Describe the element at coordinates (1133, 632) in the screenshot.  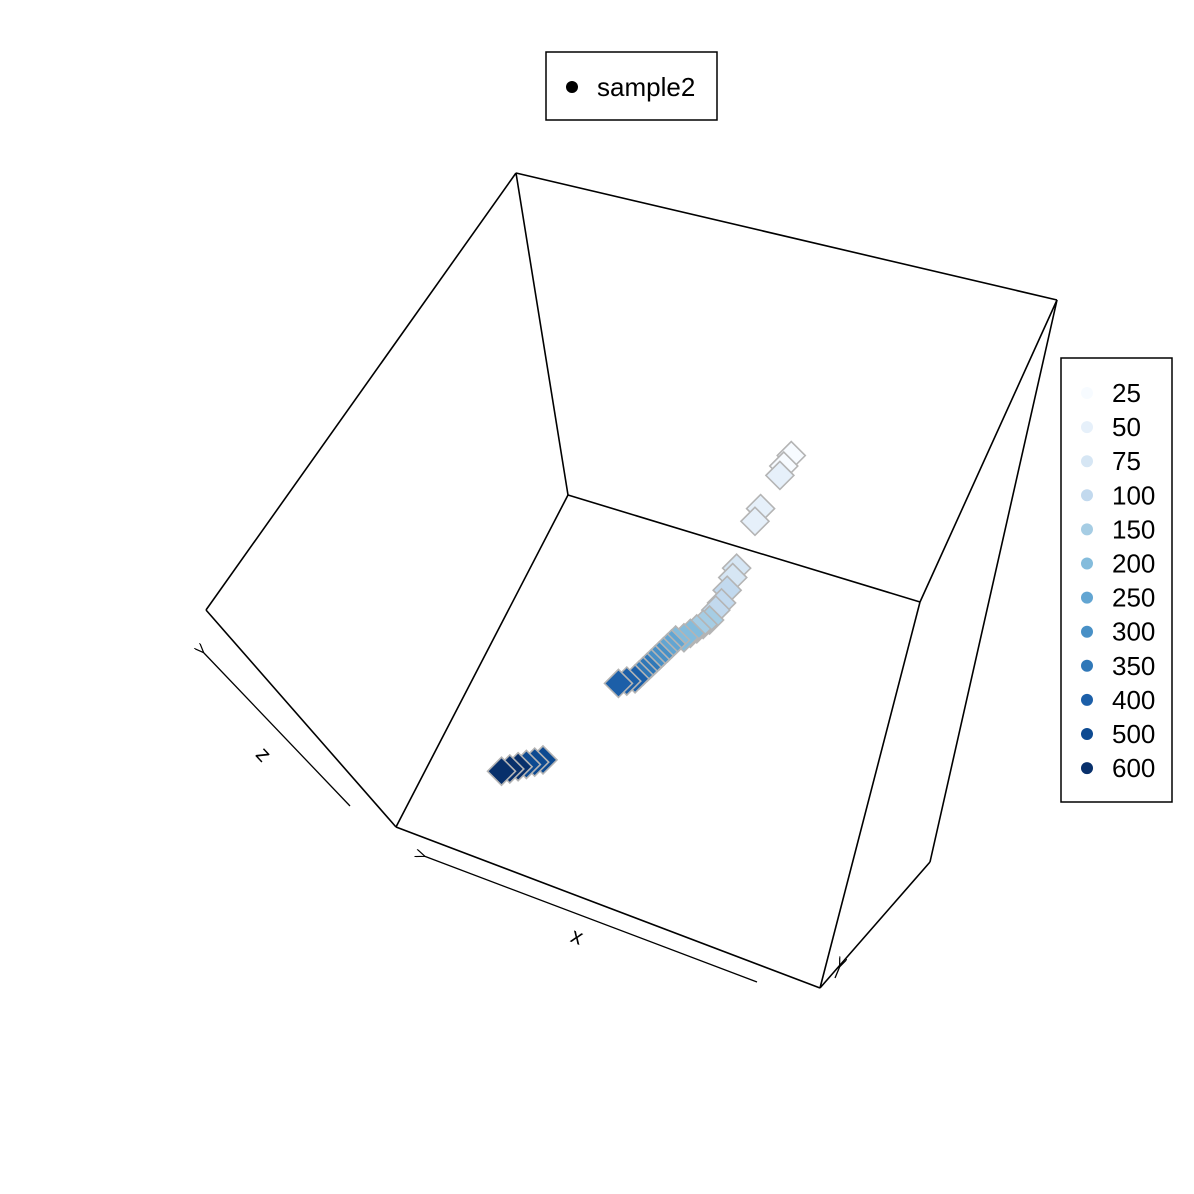
I see `color-legend-label: 300` at that location.